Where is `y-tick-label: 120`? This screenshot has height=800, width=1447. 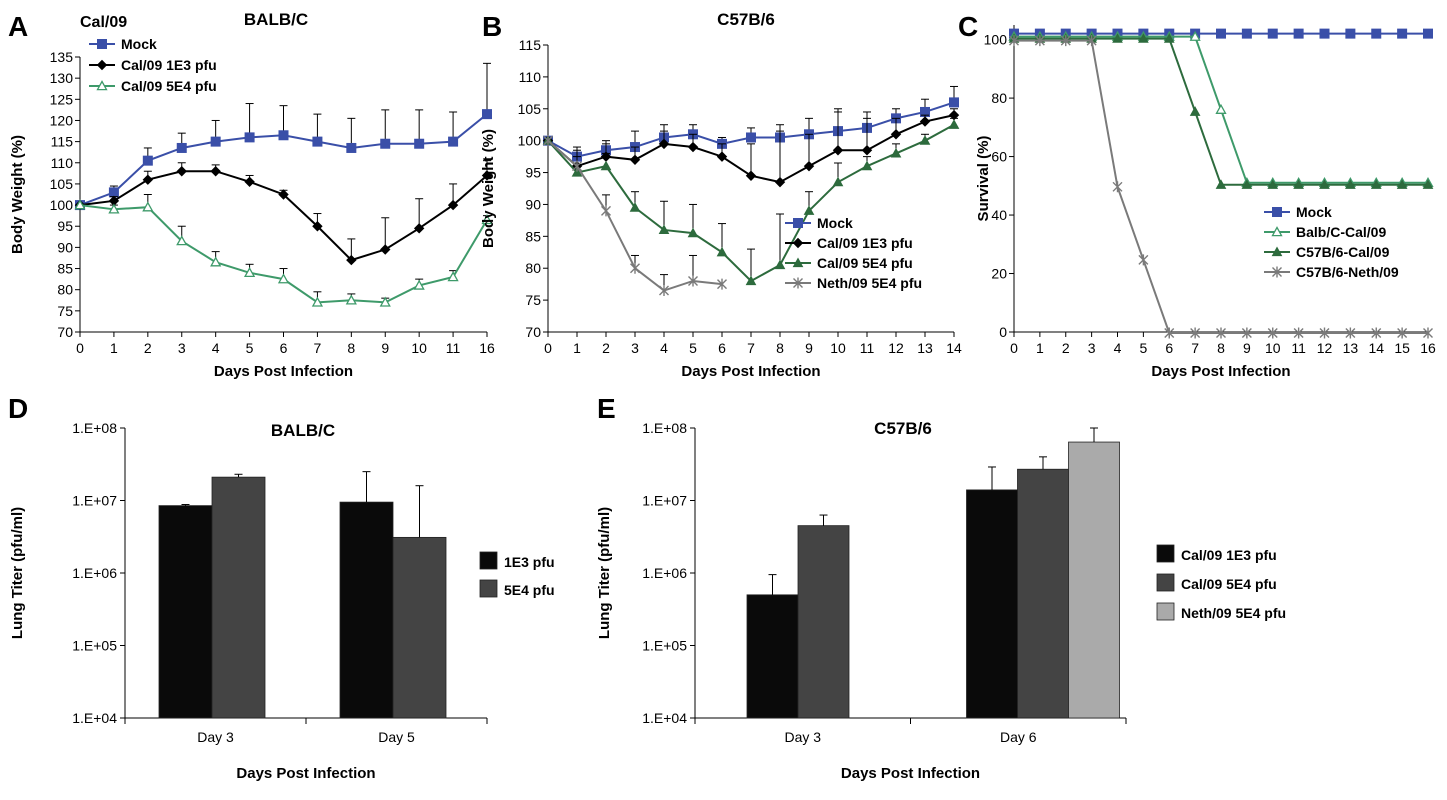
y-tick-label: 120 is located at coordinates (62, 120).